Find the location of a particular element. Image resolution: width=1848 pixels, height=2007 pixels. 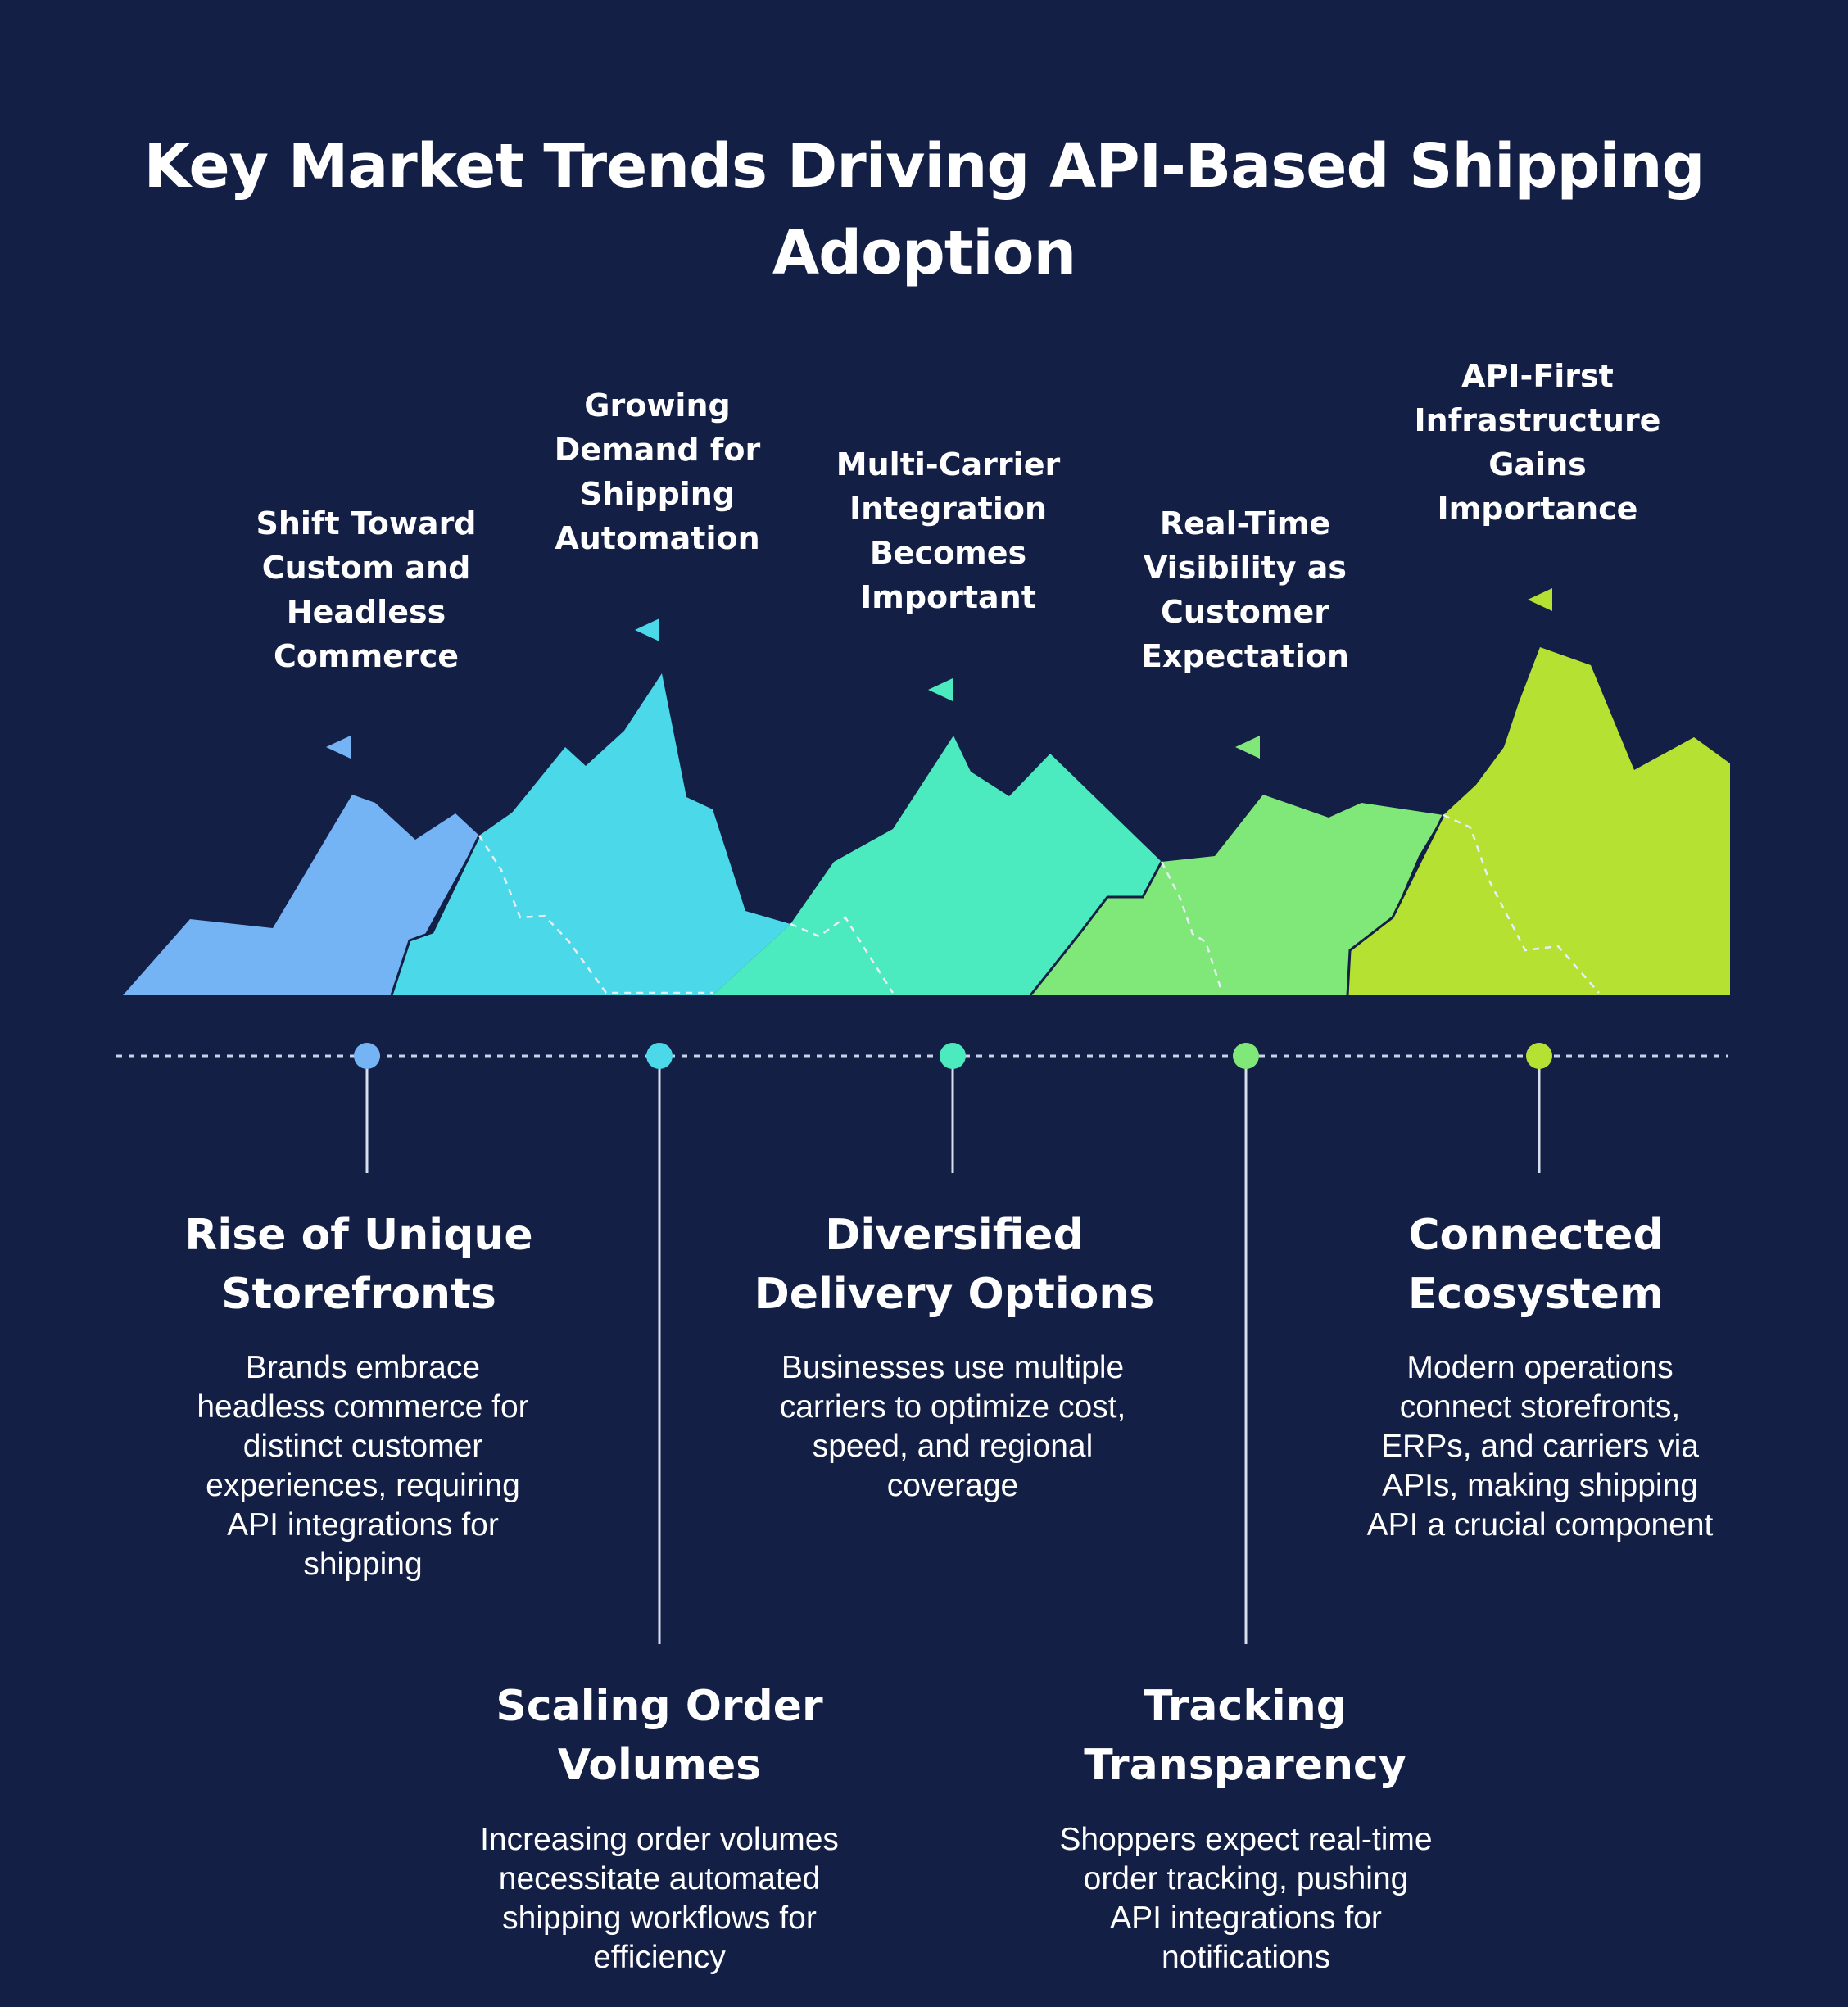

peak-label-2: Growing Demand for Shipping Automation is located at coordinates (657, 472).